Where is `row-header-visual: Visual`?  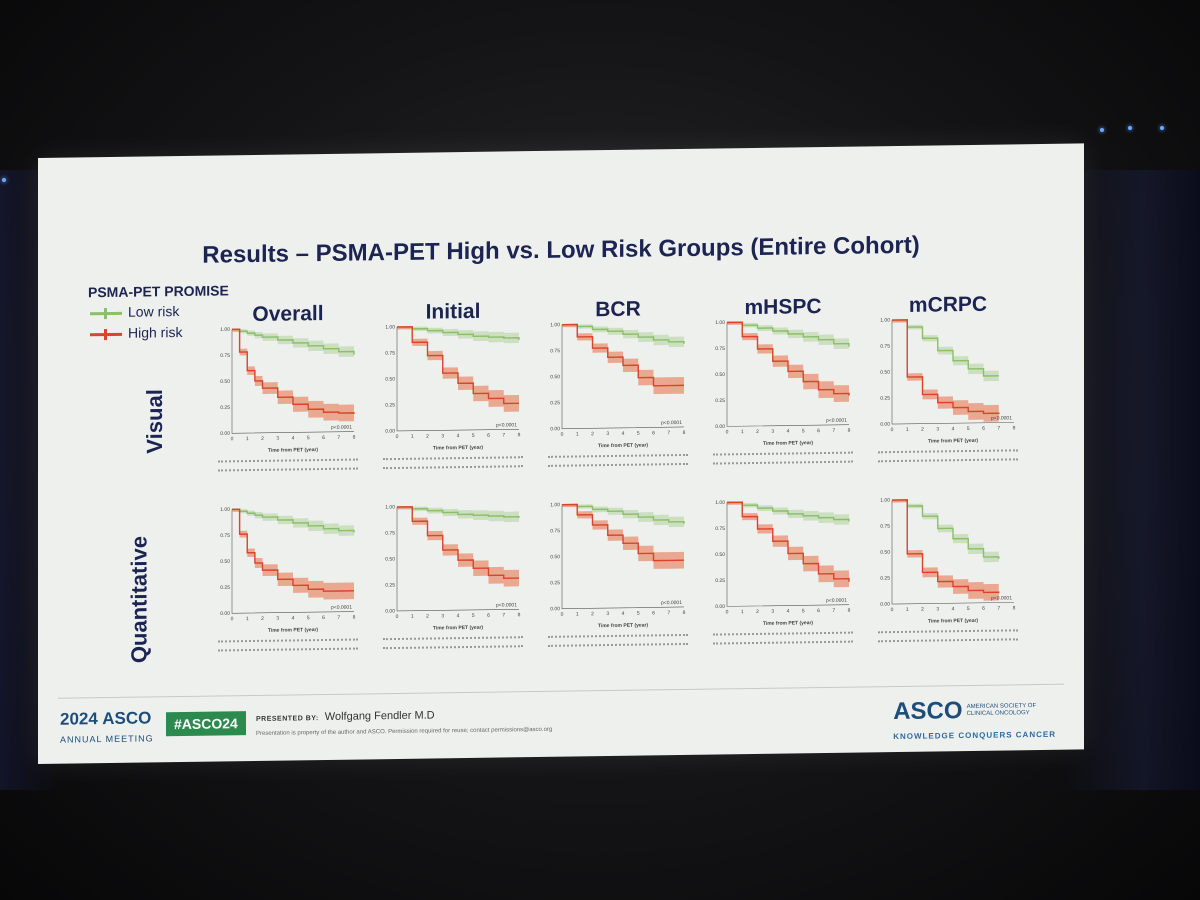 row-header-visual: Visual is located at coordinates (155, 421).